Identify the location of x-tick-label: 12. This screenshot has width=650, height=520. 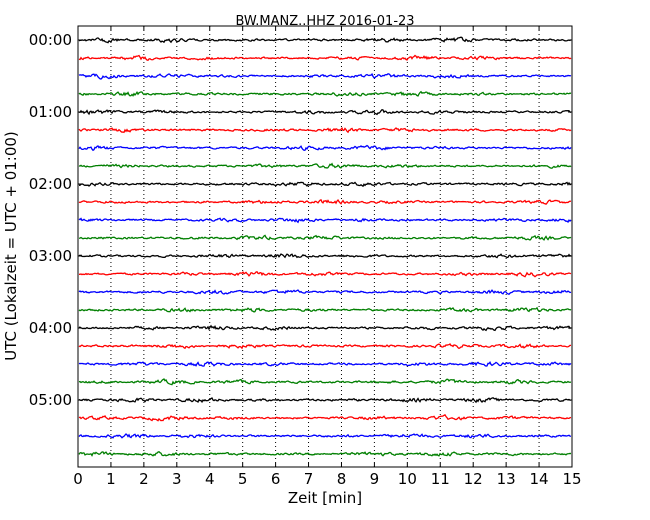
(473, 479).